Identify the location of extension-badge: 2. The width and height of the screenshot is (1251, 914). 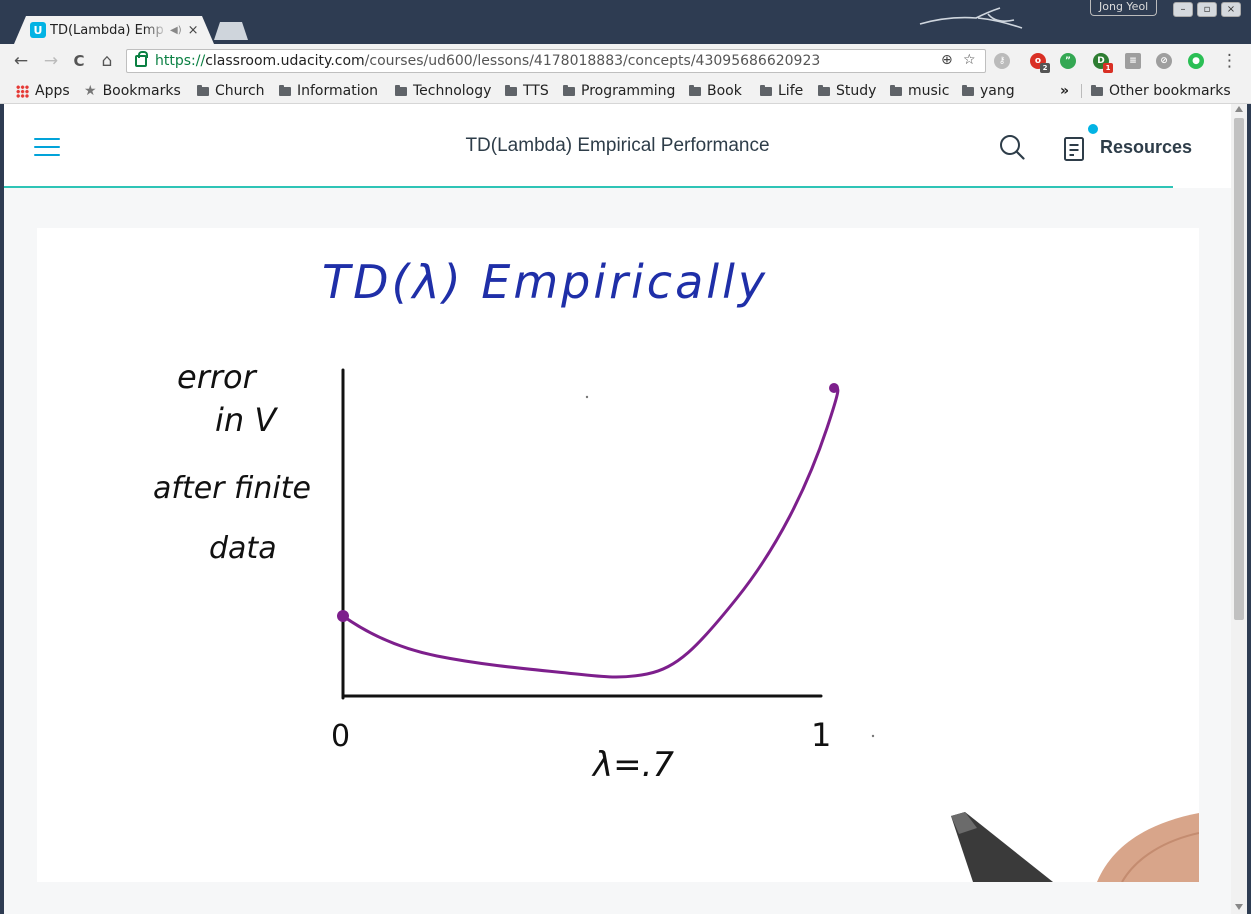
(1045, 68).